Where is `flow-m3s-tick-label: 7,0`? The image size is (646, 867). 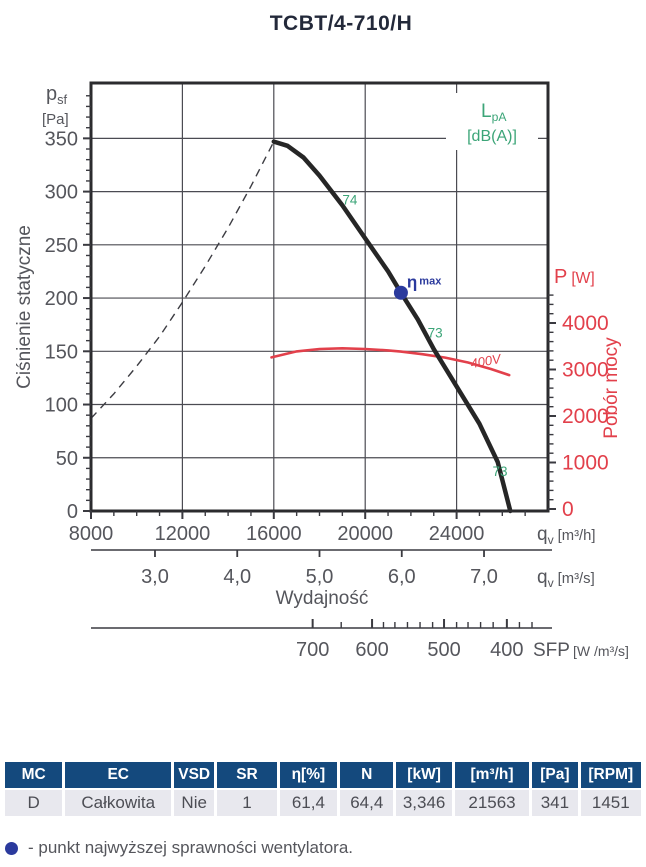 flow-m3s-tick-label: 7,0 is located at coordinates (484, 577).